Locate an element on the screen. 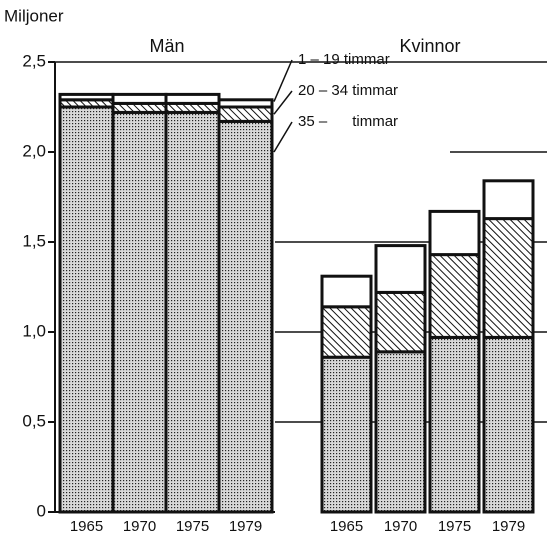 The height and width of the screenshot is (541, 547). y-tick-label: 1,5 is located at coordinates (34, 240).